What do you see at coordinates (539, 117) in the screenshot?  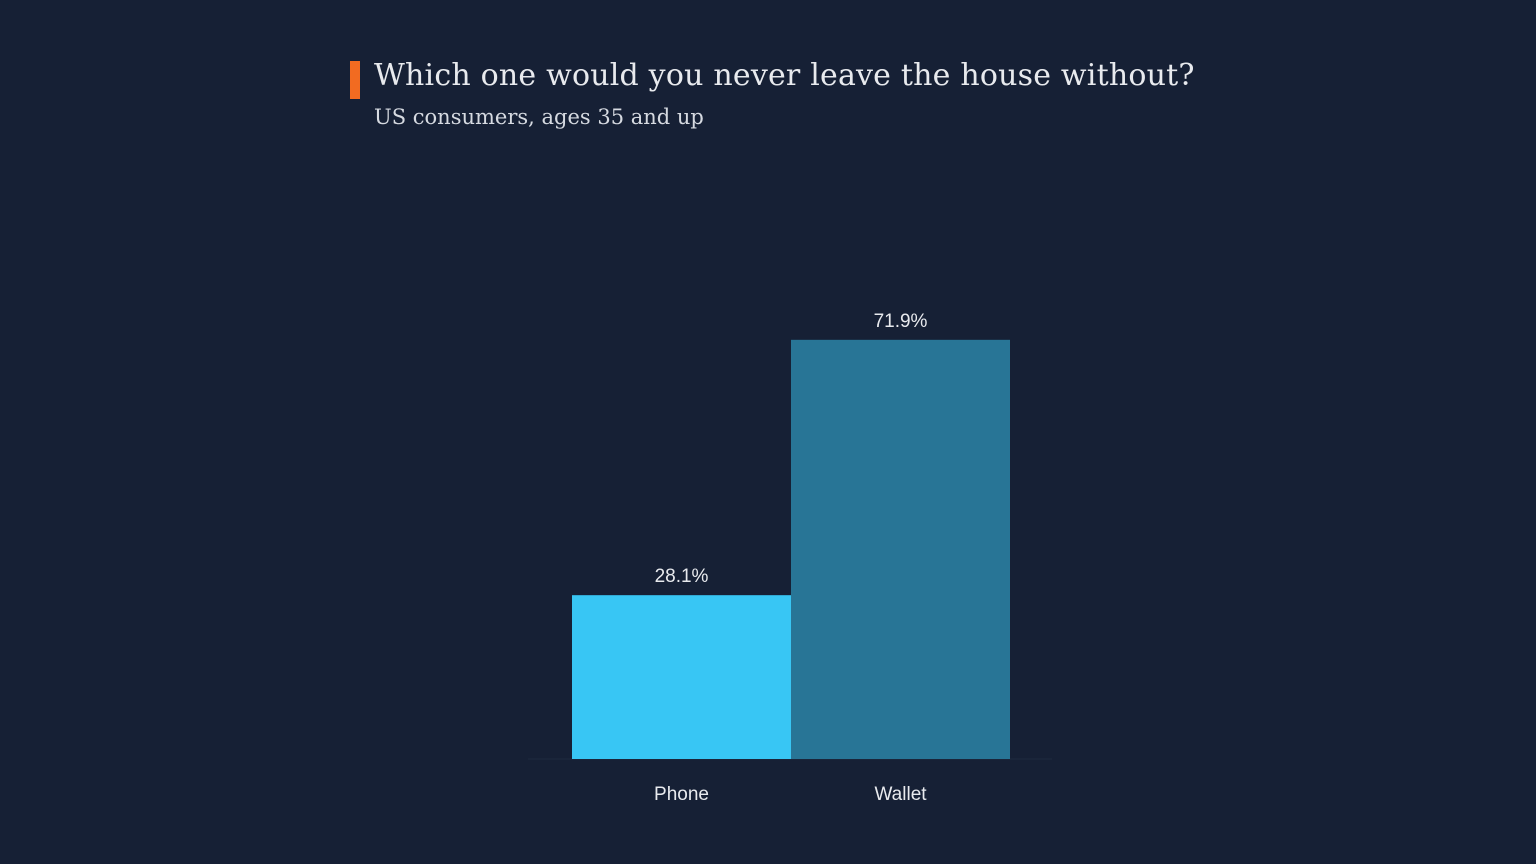 I see `chart-subtitle: US consumers, ages 35 and up` at bounding box center [539, 117].